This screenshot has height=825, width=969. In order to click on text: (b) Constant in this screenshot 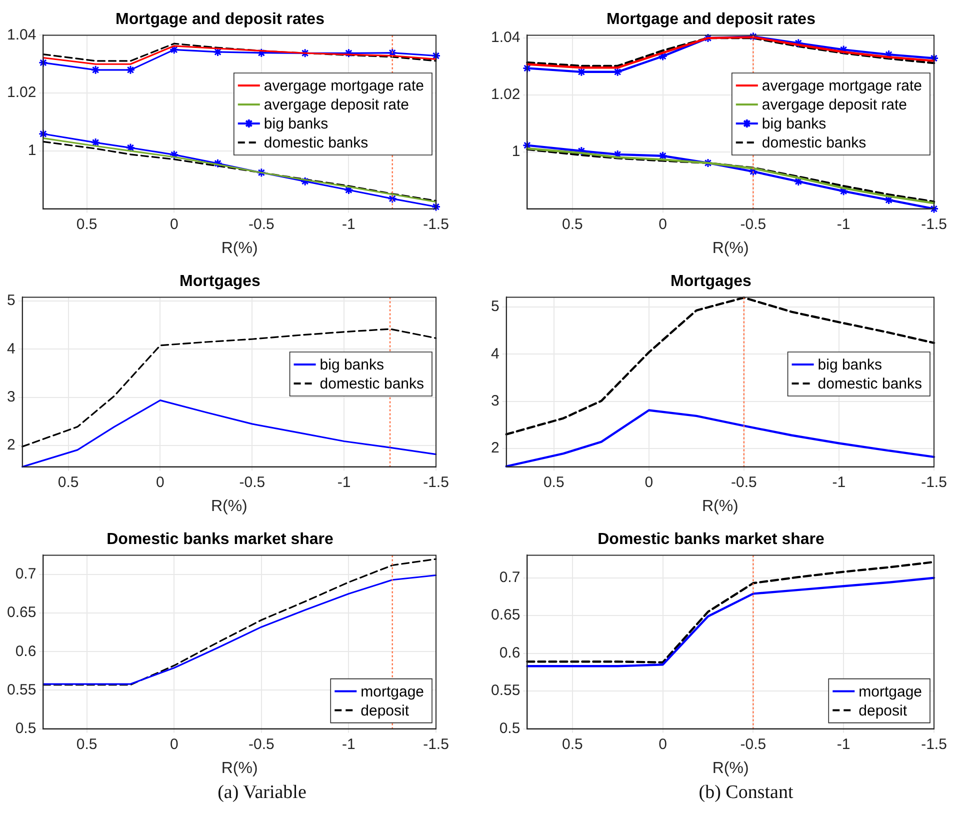, I will do `click(746, 793)`.